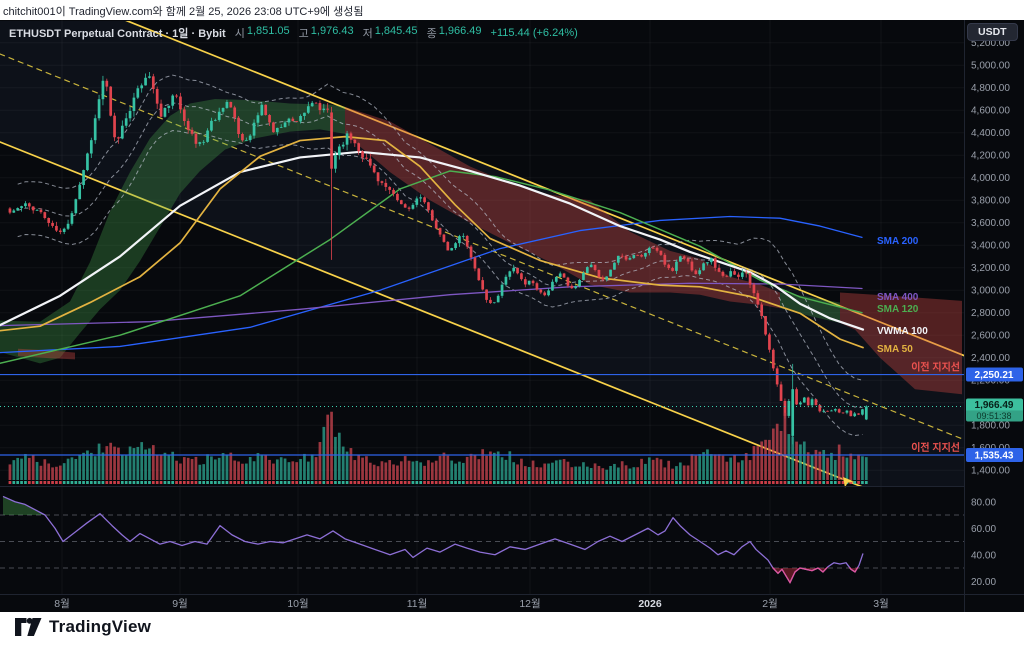  What do you see at coordinates (994, 455) in the screenshot?
I see `support-price-tag: 1,535.43` at bounding box center [994, 455].